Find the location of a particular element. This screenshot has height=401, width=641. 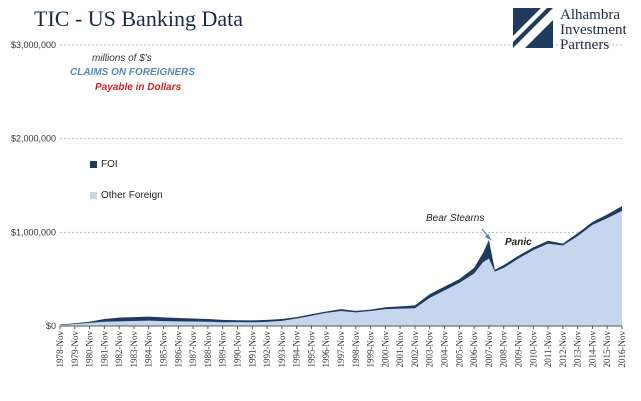

x-tick-label: 1995-Nov is located at coordinates (311, 349).